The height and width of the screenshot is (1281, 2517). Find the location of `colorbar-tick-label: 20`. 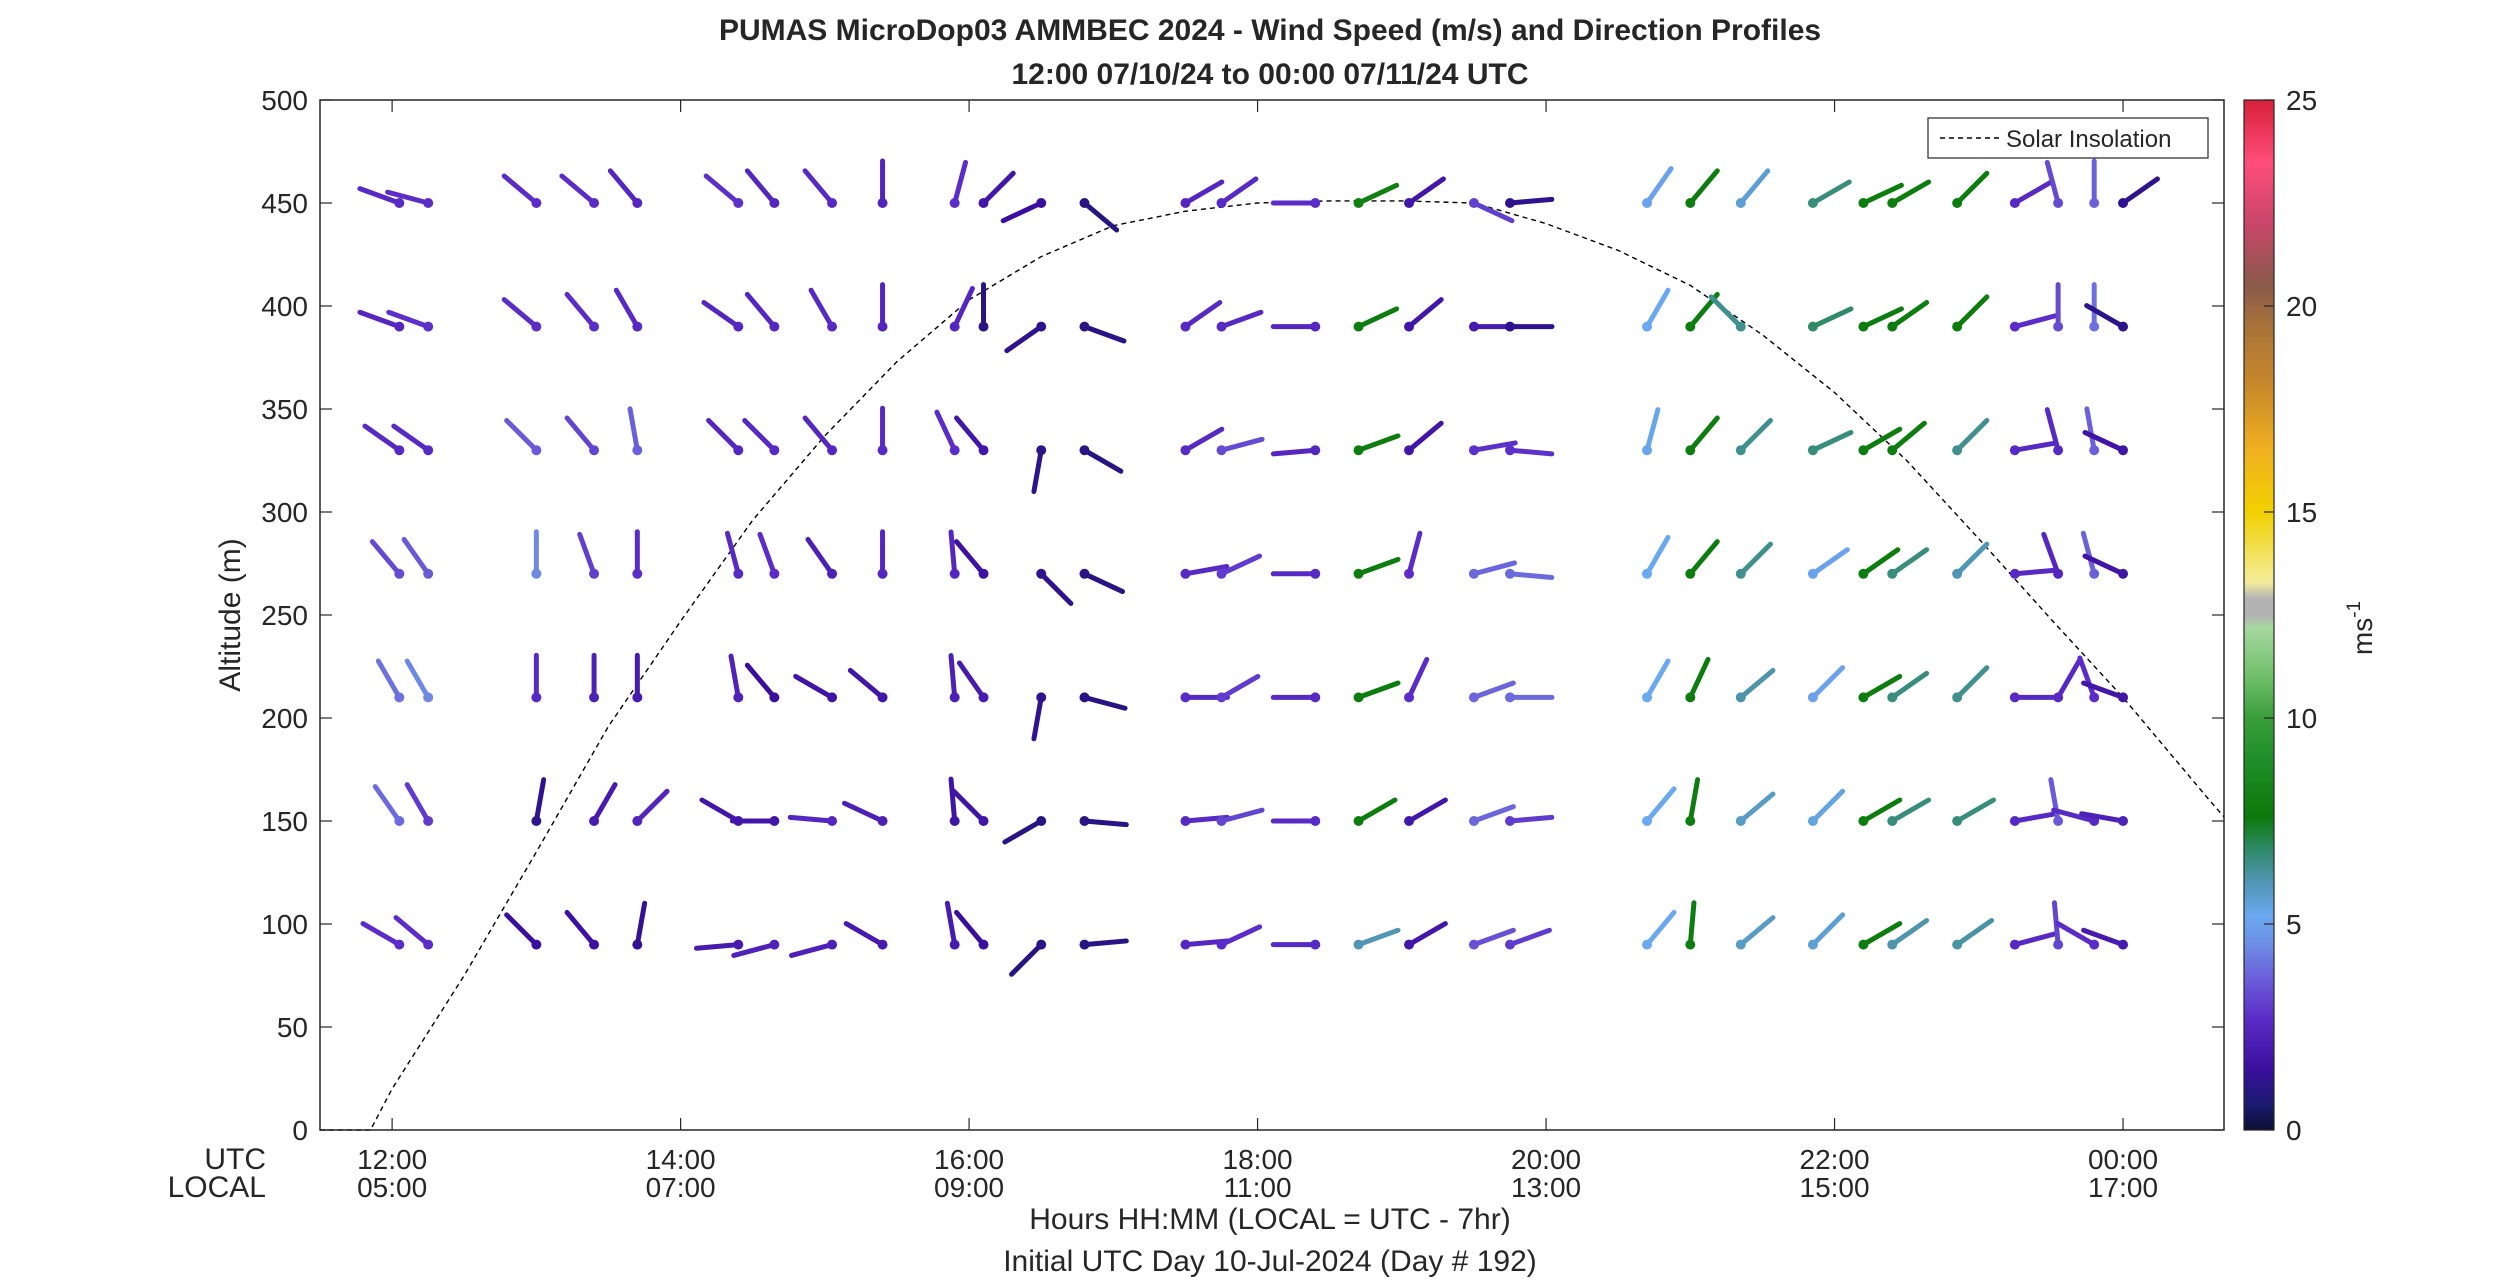

colorbar-tick-label: 20 is located at coordinates (2301, 306).